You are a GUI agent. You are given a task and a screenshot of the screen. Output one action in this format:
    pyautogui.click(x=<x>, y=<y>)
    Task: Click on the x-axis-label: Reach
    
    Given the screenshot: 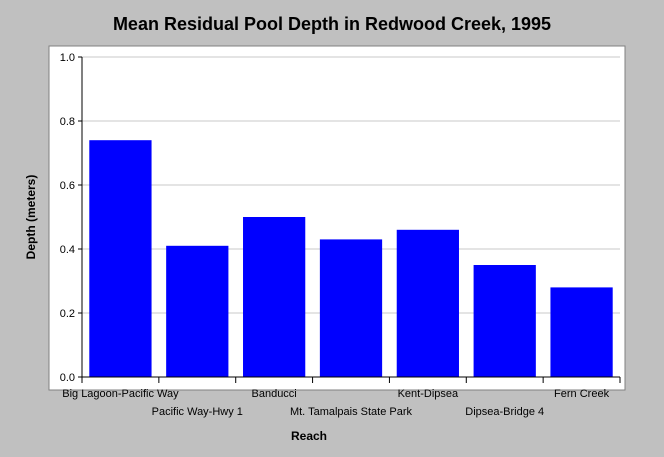 What is the action you would take?
    pyautogui.click(x=309, y=436)
    